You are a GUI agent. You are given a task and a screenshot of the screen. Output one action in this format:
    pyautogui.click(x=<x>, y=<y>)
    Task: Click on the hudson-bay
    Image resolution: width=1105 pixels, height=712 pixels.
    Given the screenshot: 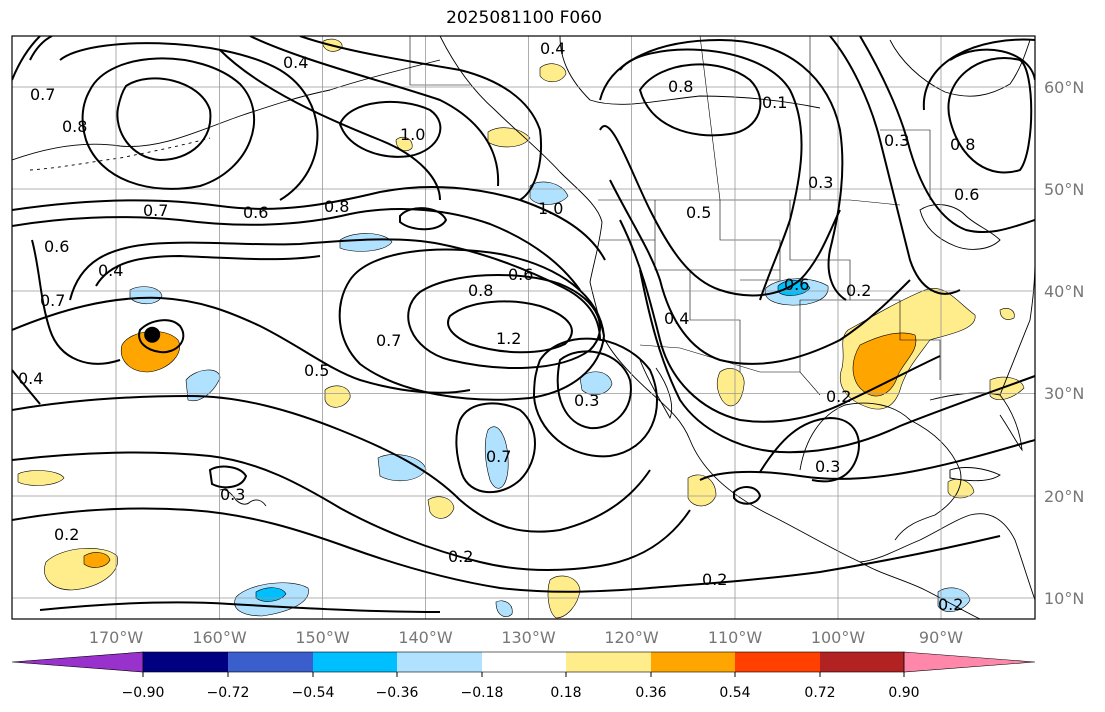 What is the action you would take?
    pyautogui.click(x=960, y=68)
    